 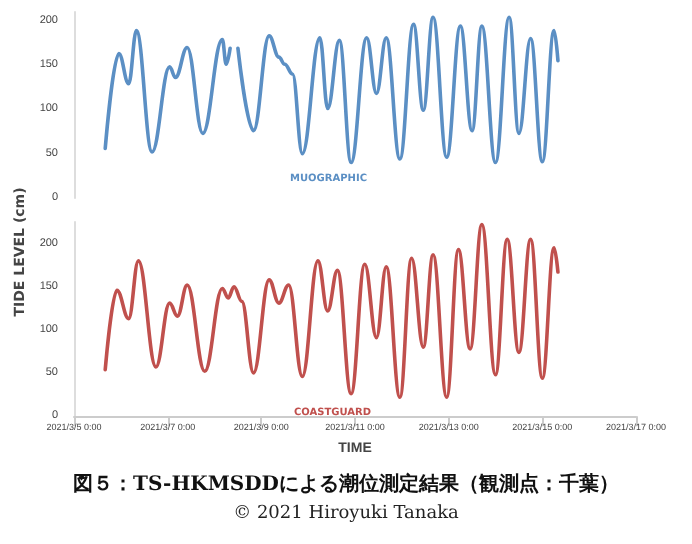 What do you see at coordinates (346, 486) in the screenshot?
I see `caption: 図５：TS-HKMSDDによる潮位測定結果（観測点：千葉）` at bounding box center [346, 486].